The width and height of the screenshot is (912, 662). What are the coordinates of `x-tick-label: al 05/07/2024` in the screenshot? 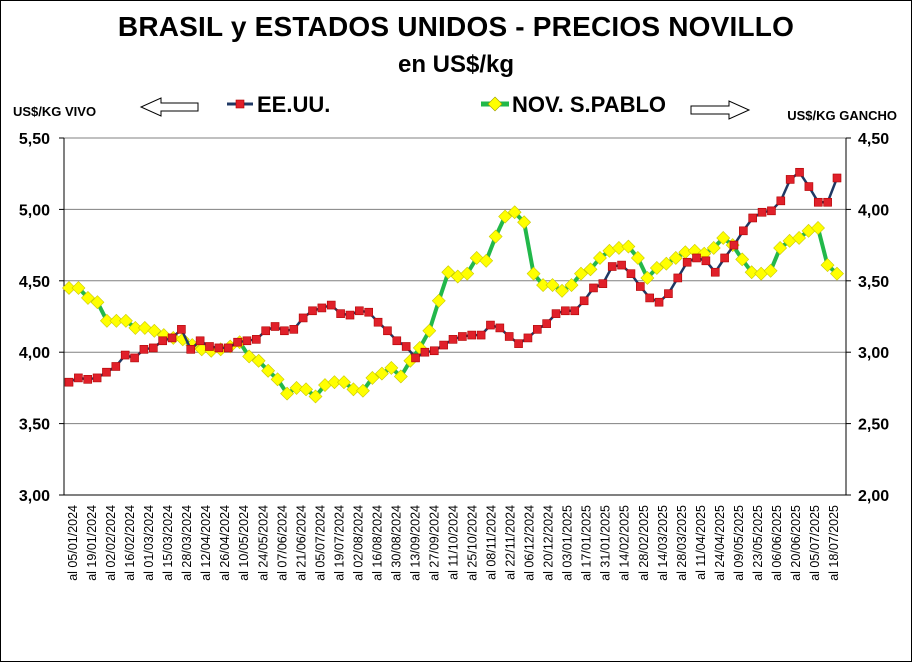 It's located at (320, 543).